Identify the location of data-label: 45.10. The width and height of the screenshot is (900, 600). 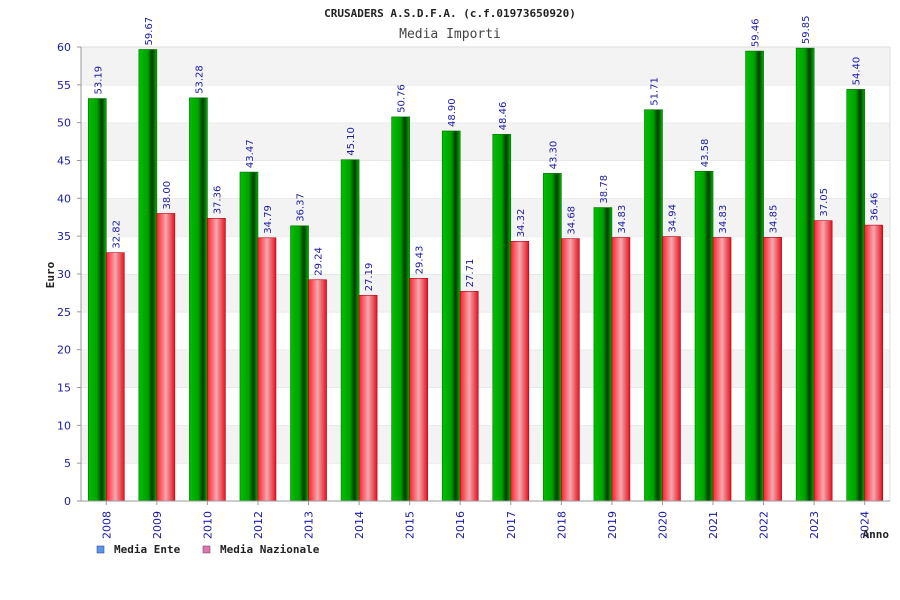
(351, 141).